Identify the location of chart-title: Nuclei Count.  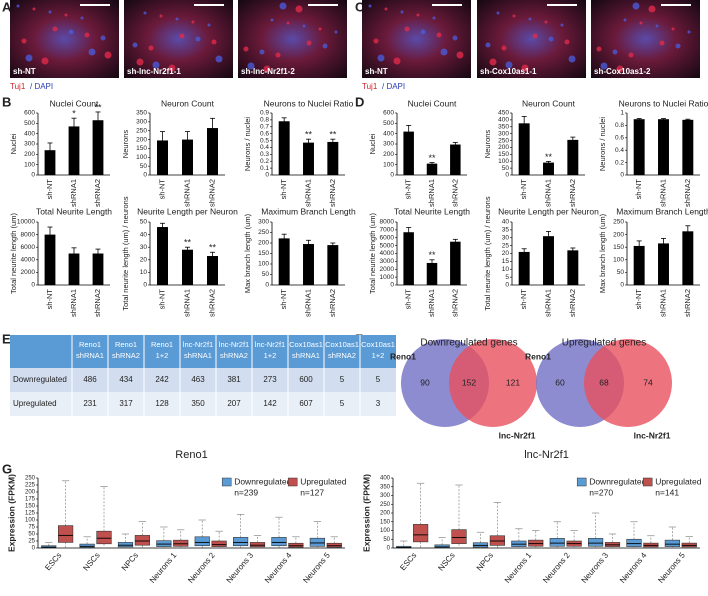
(432, 103).